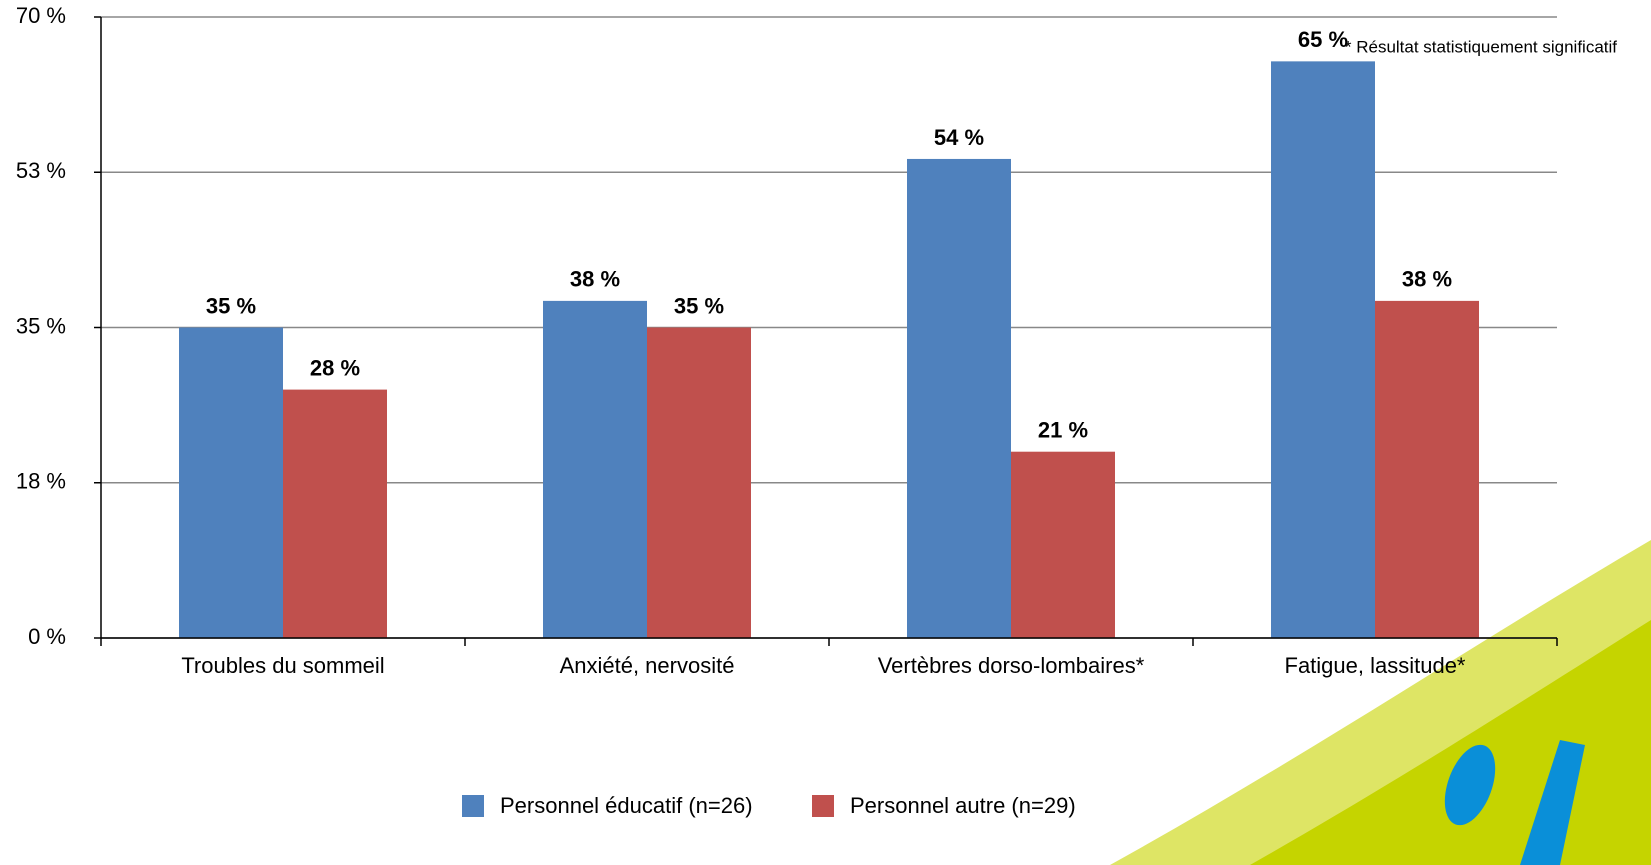  What do you see at coordinates (1323, 39) in the screenshot?
I see `value-label: 65 %` at bounding box center [1323, 39].